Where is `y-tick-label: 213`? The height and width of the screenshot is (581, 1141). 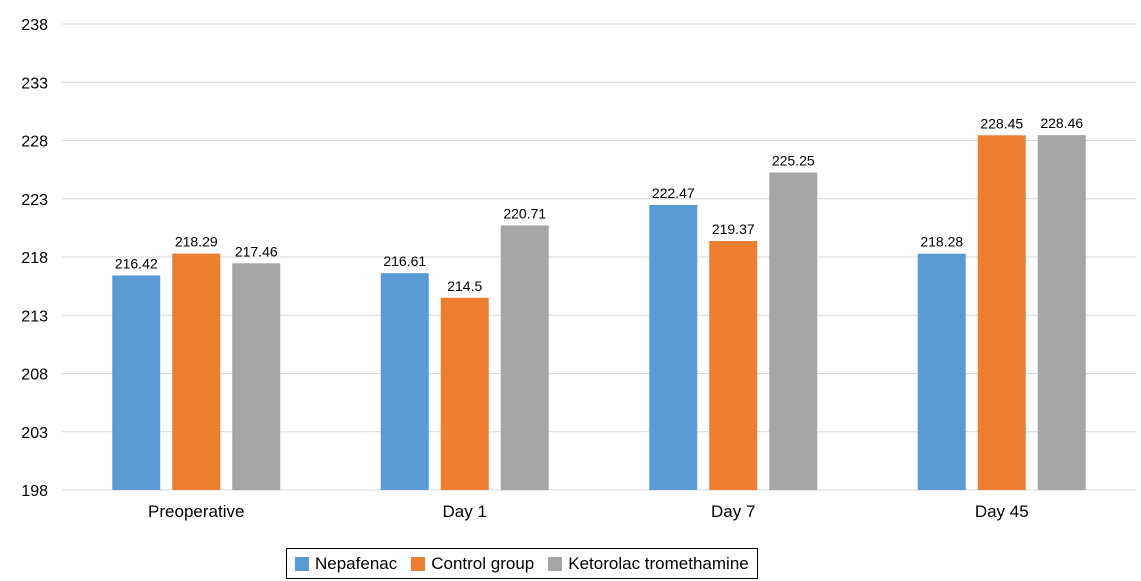
y-tick-label: 213 is located at coordinates (34, 316).